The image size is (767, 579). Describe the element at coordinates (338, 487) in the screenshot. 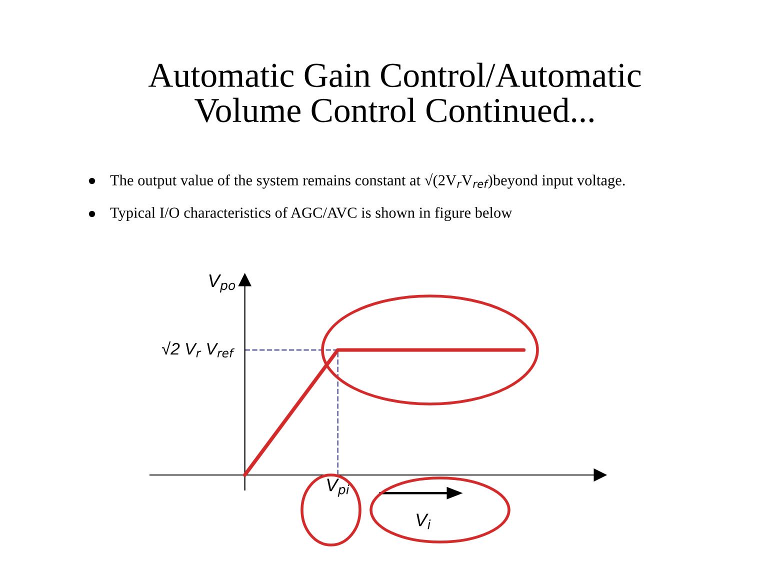

I see `text: V$_{pi}$` at that location.